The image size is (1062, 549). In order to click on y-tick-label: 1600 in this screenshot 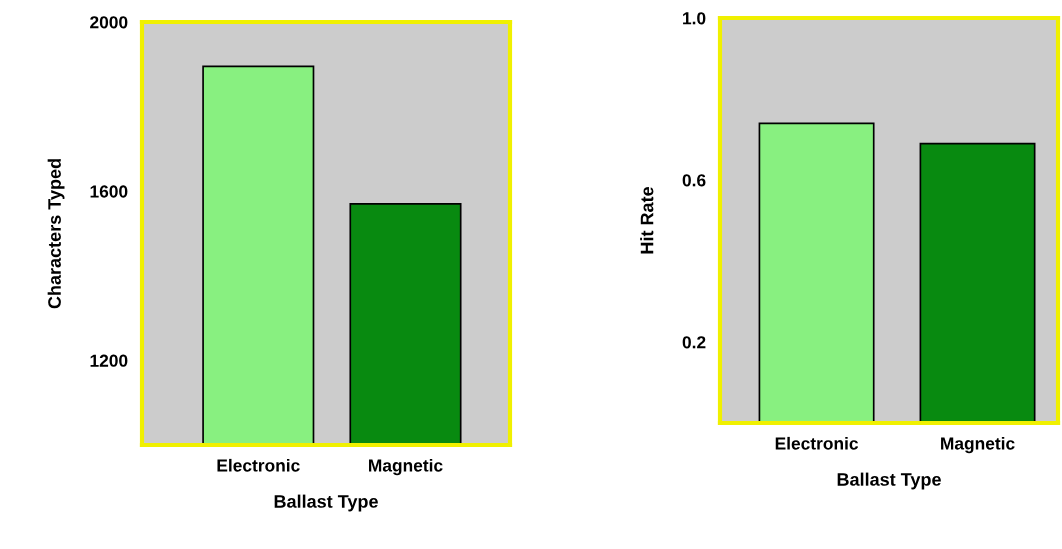, I will do `click(109, 191)`.